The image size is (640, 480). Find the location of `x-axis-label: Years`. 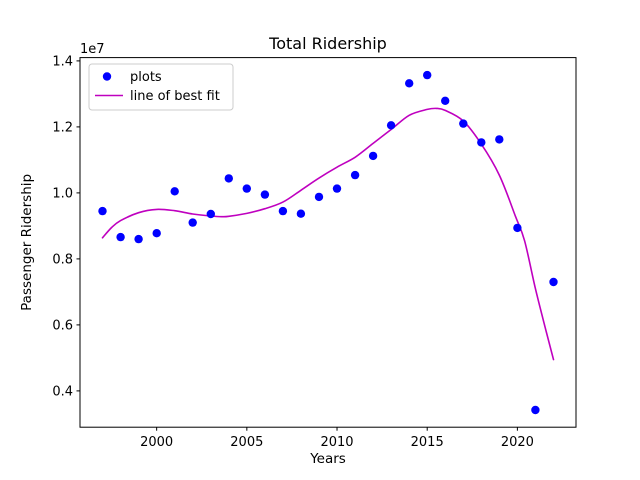

x-axis-label: Years is located at coordinates (327, 459).